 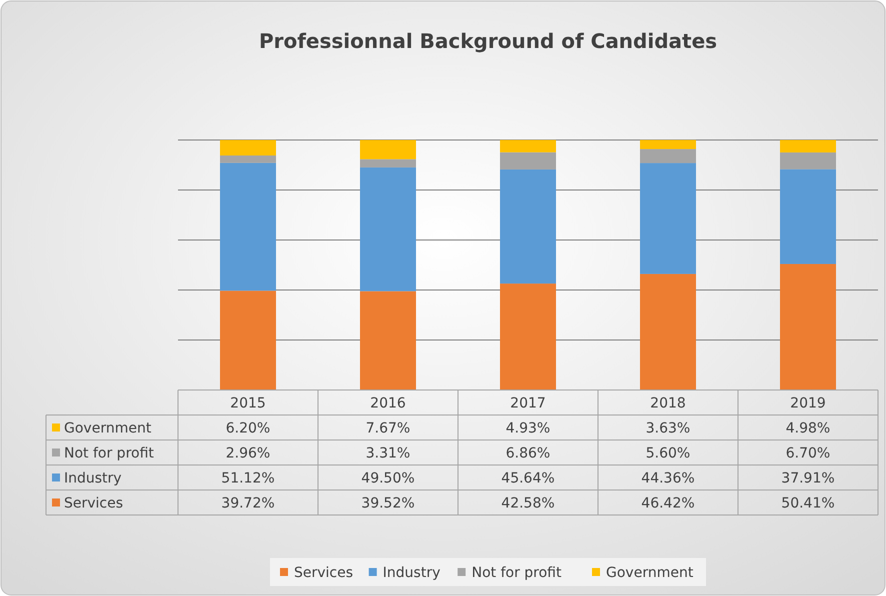 I want to click on data-label: 39.52%, so click(x=388, y=503).